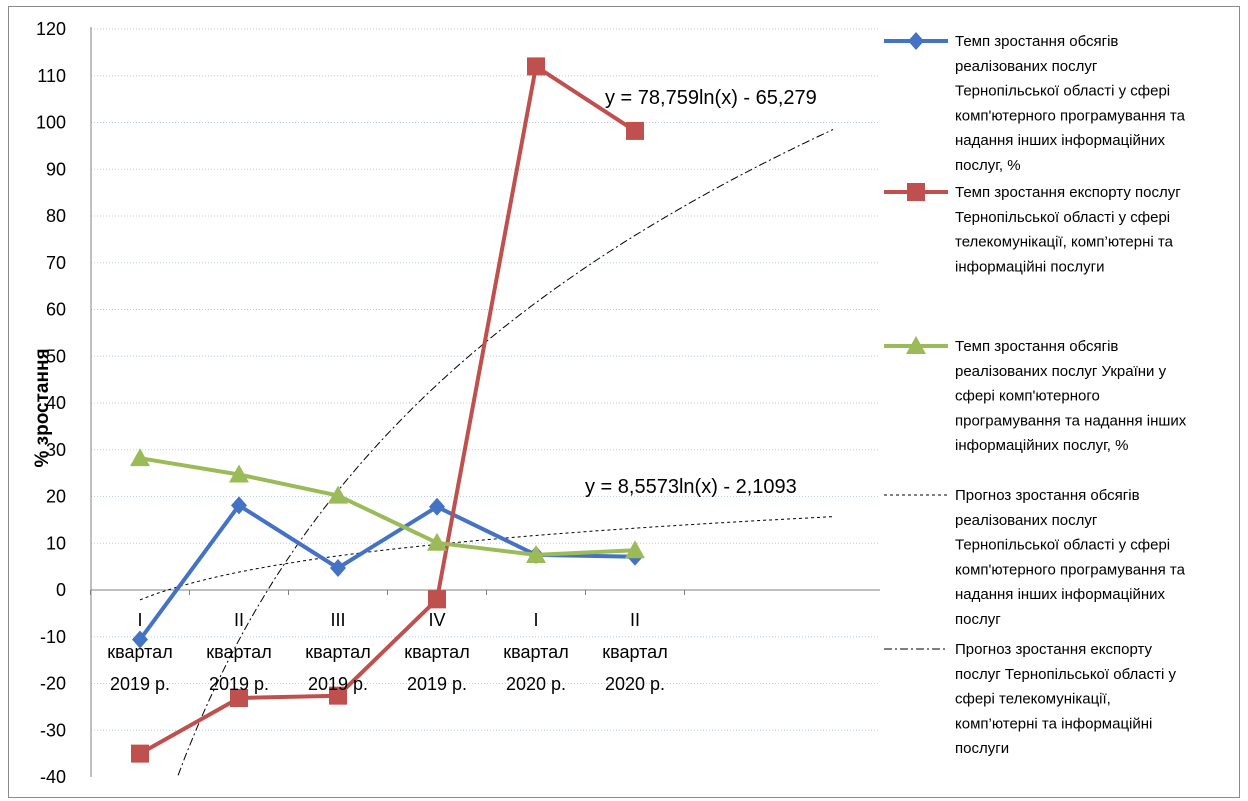 Image resolution: width=1248 pixels, height=801 pixels. I want to click on legend-label: Прогноз зростання експорту, so click(1053, 649).